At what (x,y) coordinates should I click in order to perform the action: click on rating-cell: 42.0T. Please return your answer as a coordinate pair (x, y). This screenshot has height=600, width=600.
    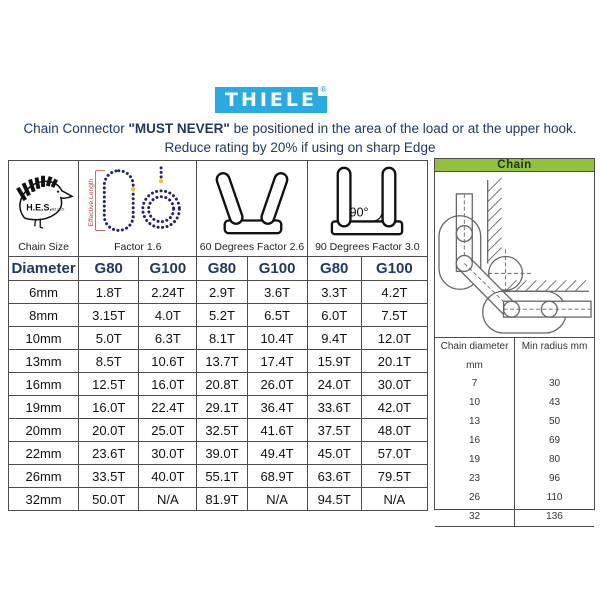
    Looking at the image, I should click on (394, 407).